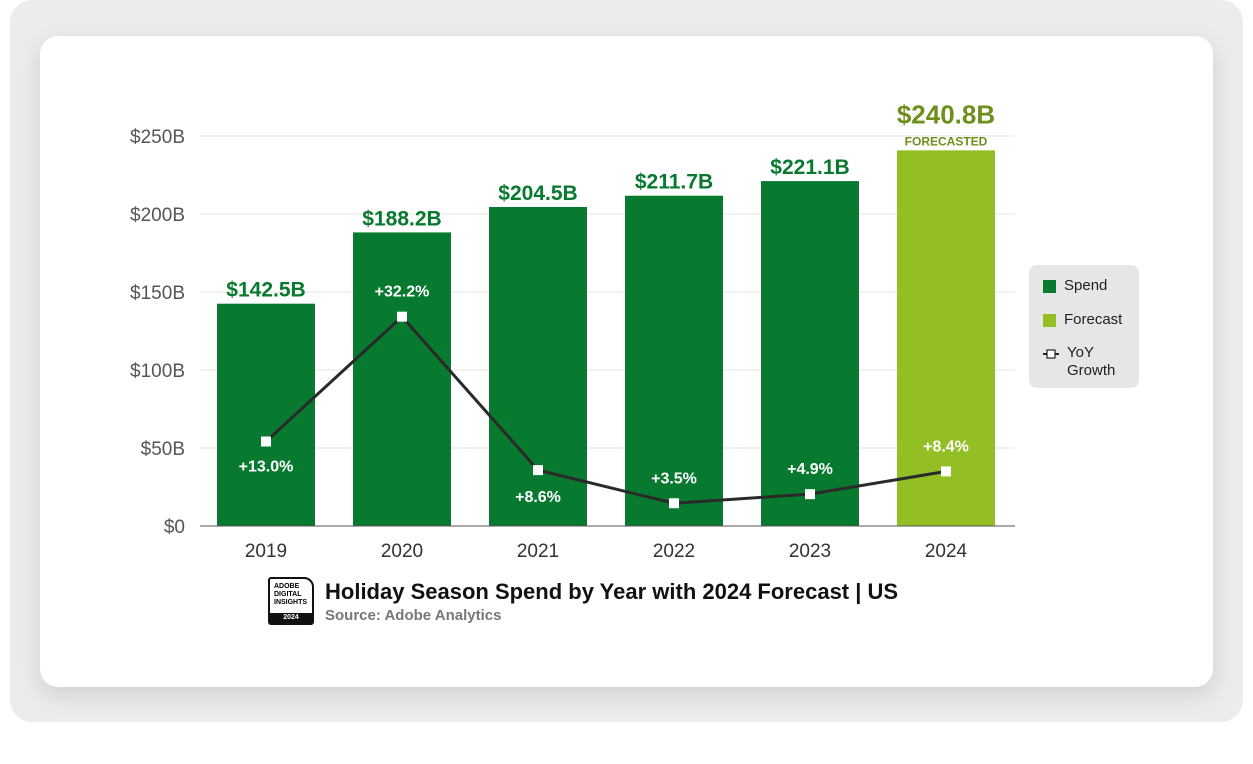  Describe the element at coordinates (946, 446) in the screenshot. I see `yoy-label: +8.4%` at that location.